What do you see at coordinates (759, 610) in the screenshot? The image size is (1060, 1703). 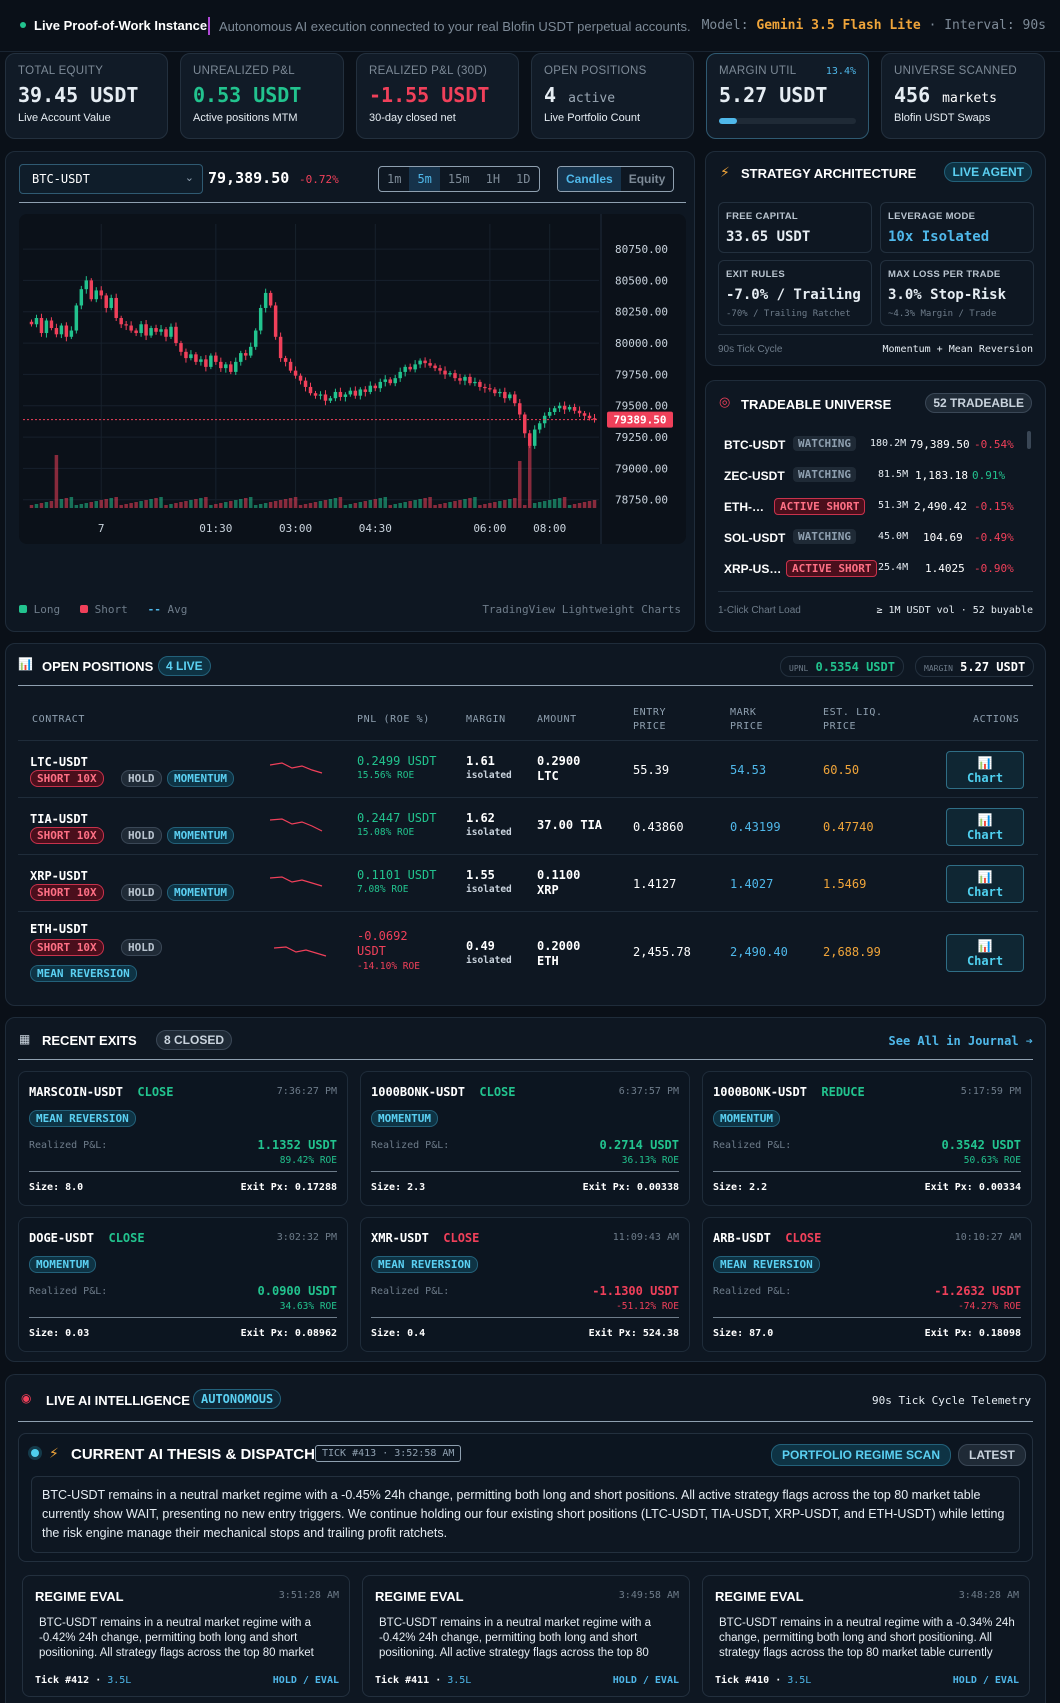 I see `universe-footer-left: 1-Click Chart Load` at bounding box center [759, 610].